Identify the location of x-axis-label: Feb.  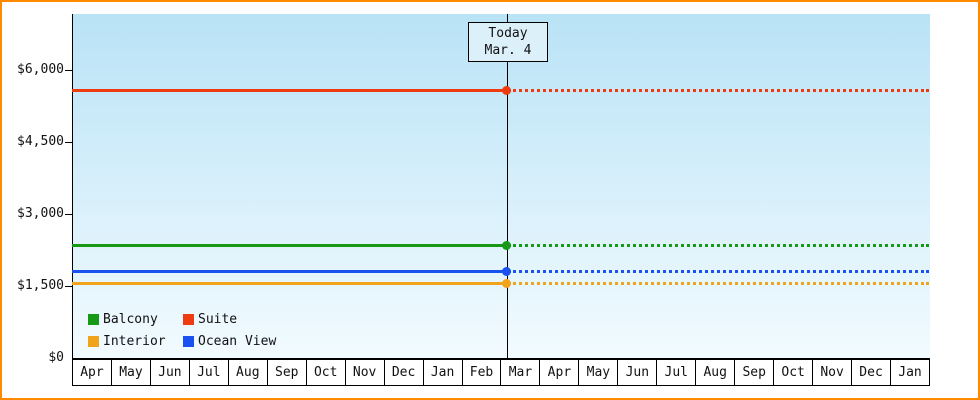
(481, 372).